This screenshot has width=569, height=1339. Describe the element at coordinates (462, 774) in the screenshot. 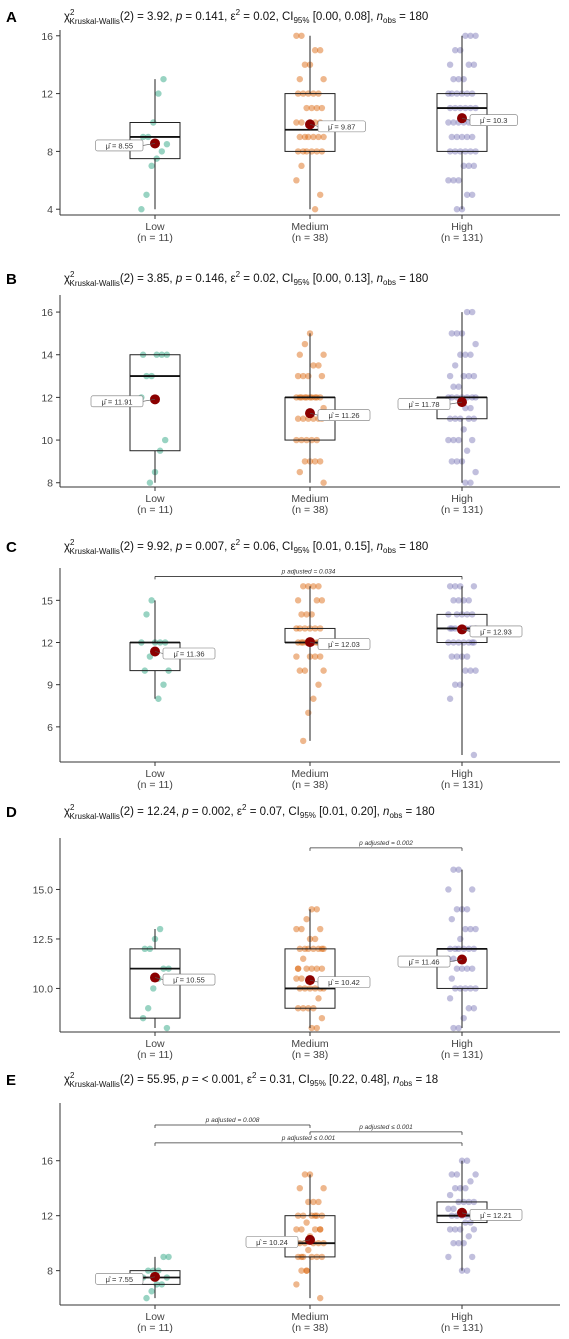

I see `x-tick-label: High` at that location.